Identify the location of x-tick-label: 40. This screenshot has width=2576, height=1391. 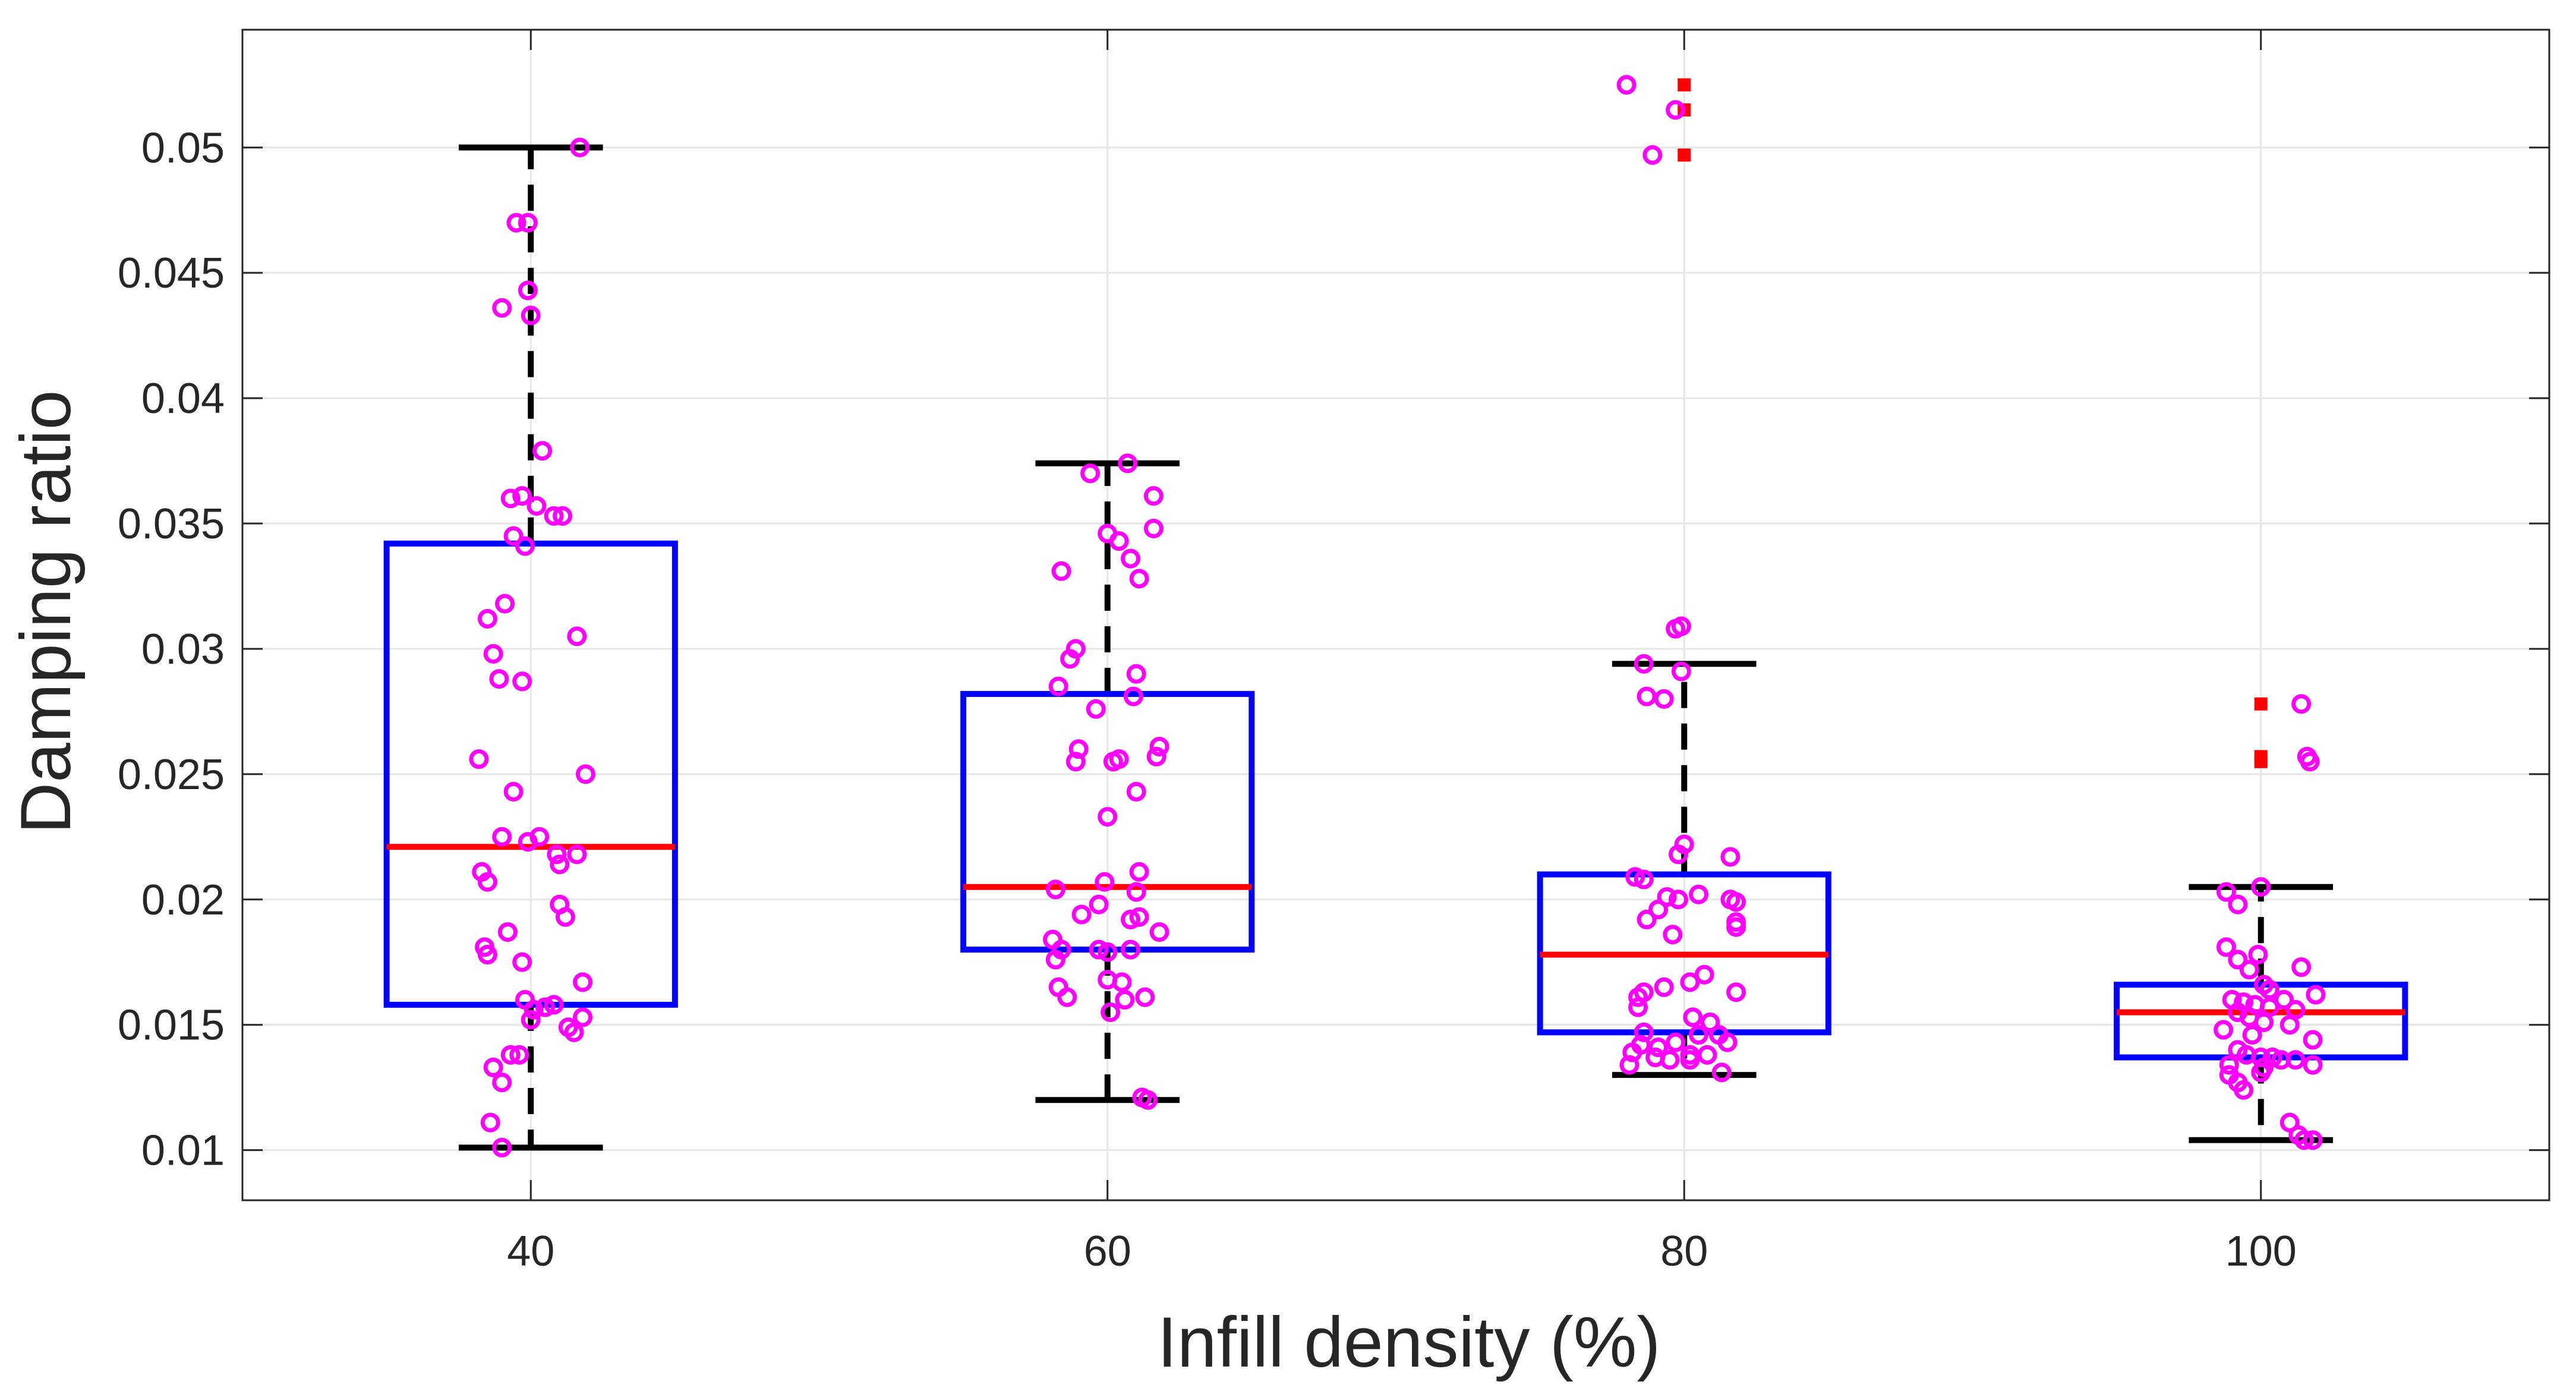
(531, 1252).